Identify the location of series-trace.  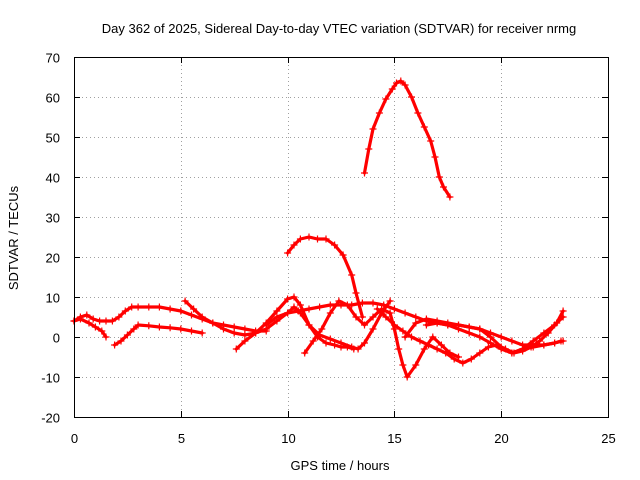
(484, 335).